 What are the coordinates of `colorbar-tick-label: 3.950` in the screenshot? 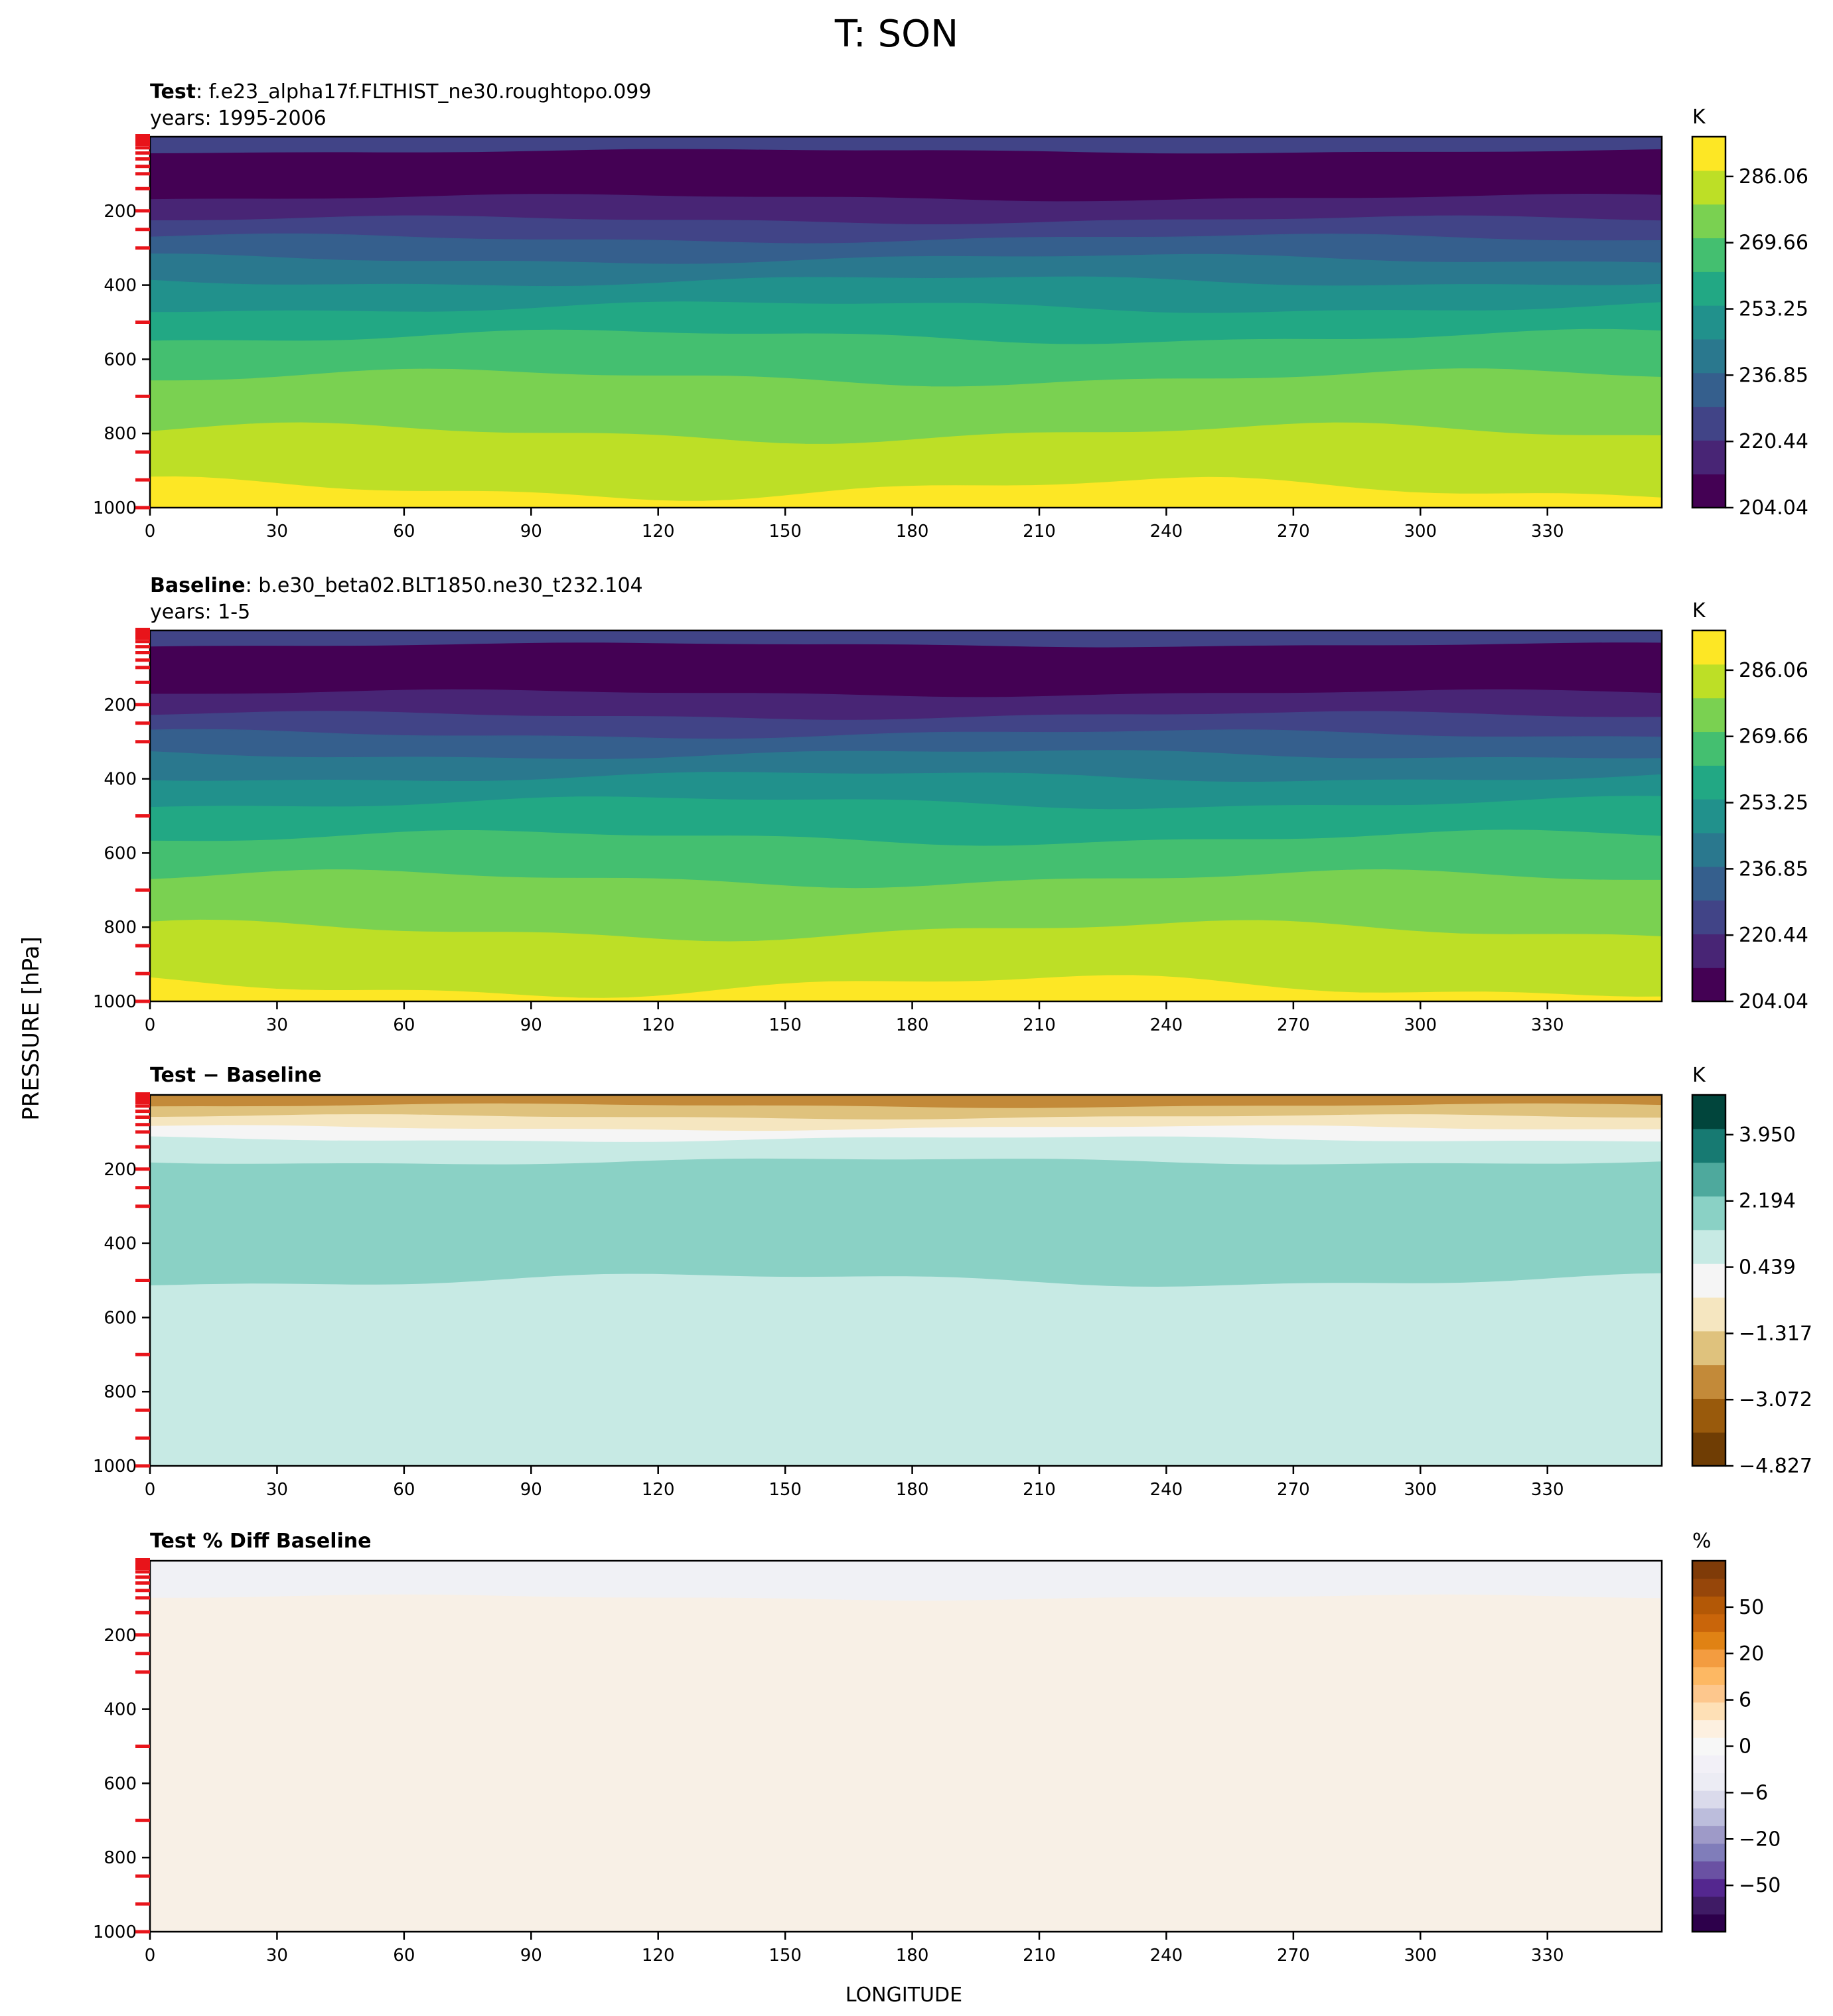 It's located at (1768, 1135).